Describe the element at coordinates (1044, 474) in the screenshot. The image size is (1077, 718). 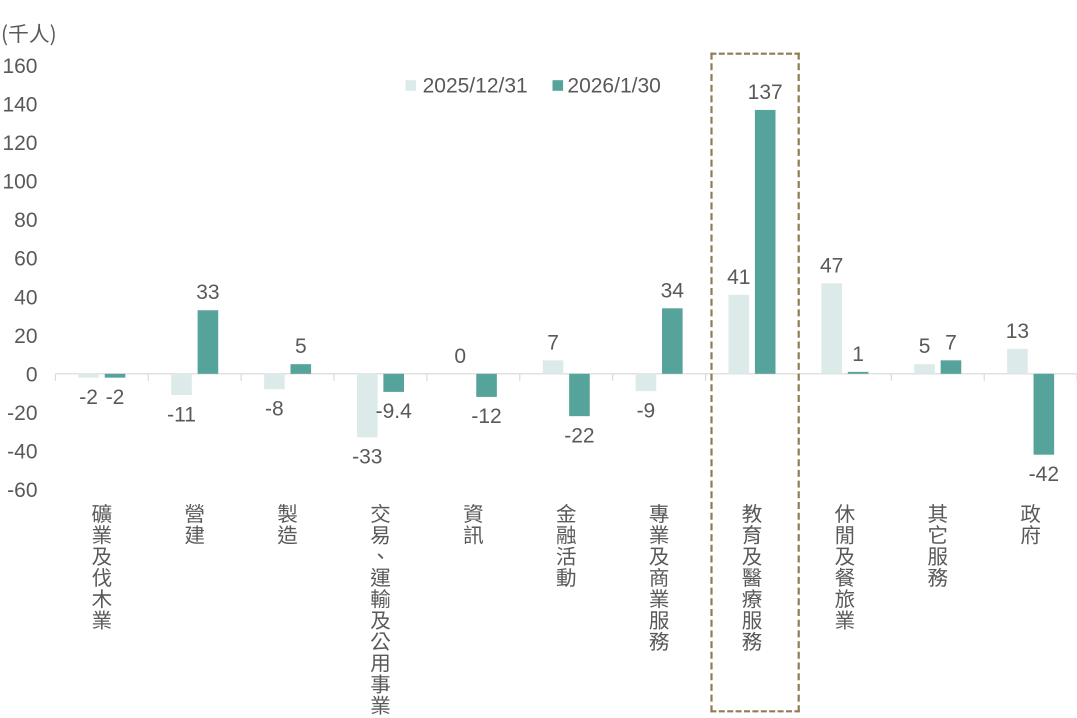
I see `svg-text: -42` at that location.